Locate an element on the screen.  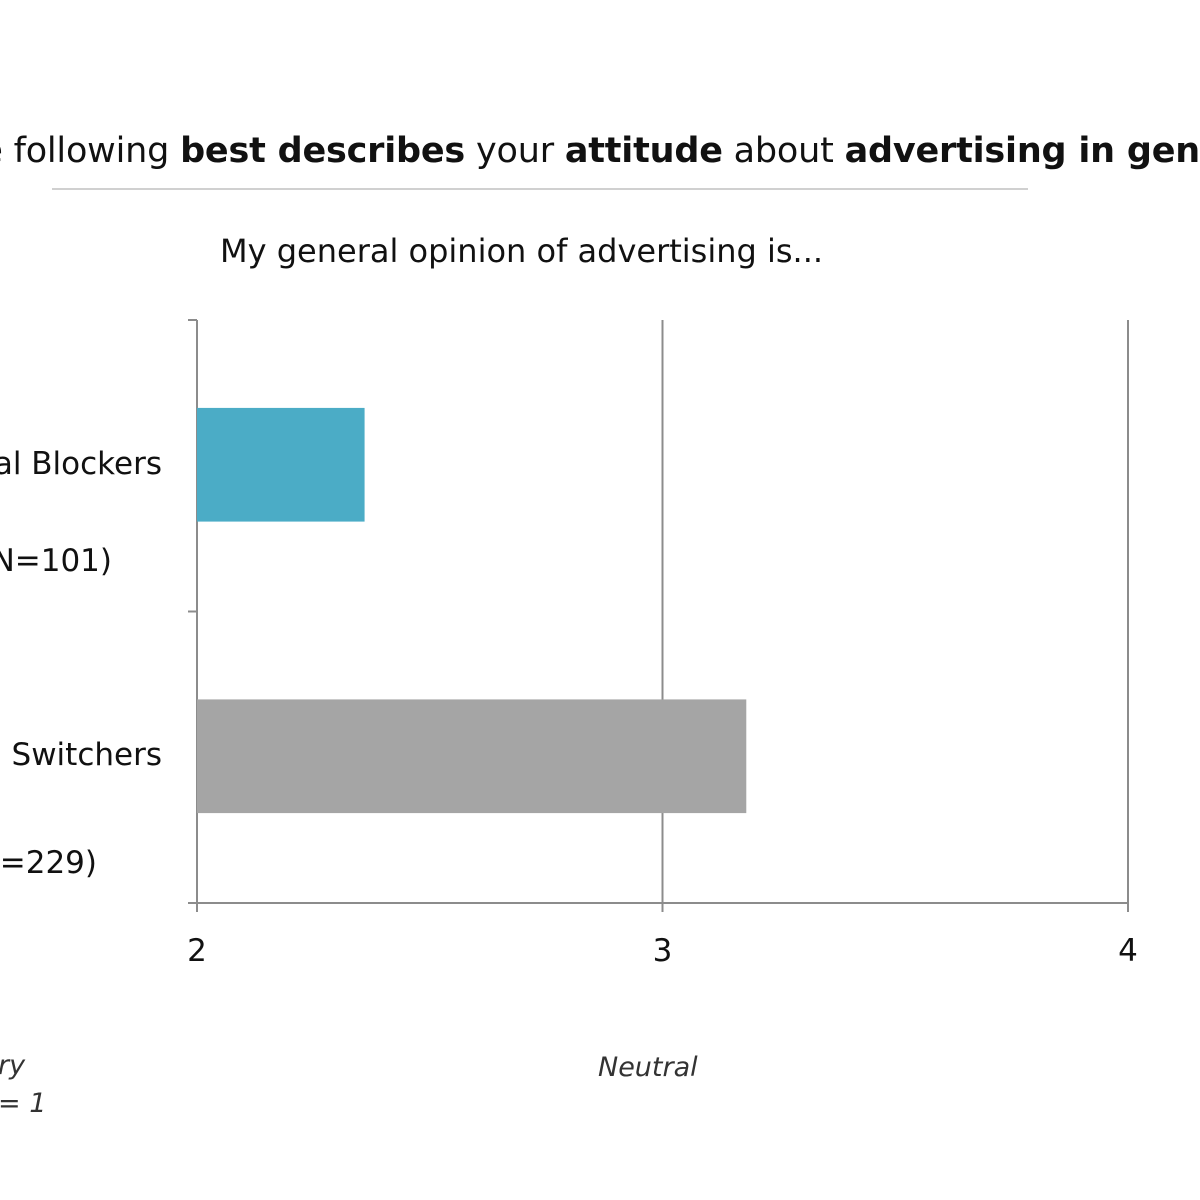
category-label-blockers: ral Blockers is located at coordinates (81, 464).